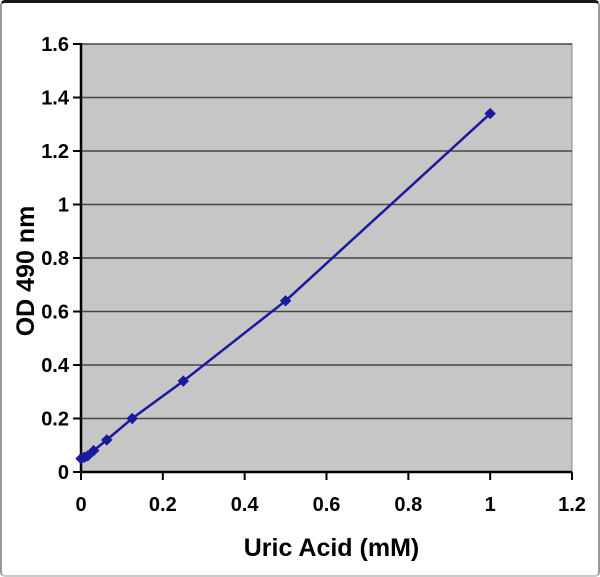 The image size is (600, 577). Describe the element at coordinates (55, 45) in the screenshot. I see `y-tick-label: 1.6` at that location.